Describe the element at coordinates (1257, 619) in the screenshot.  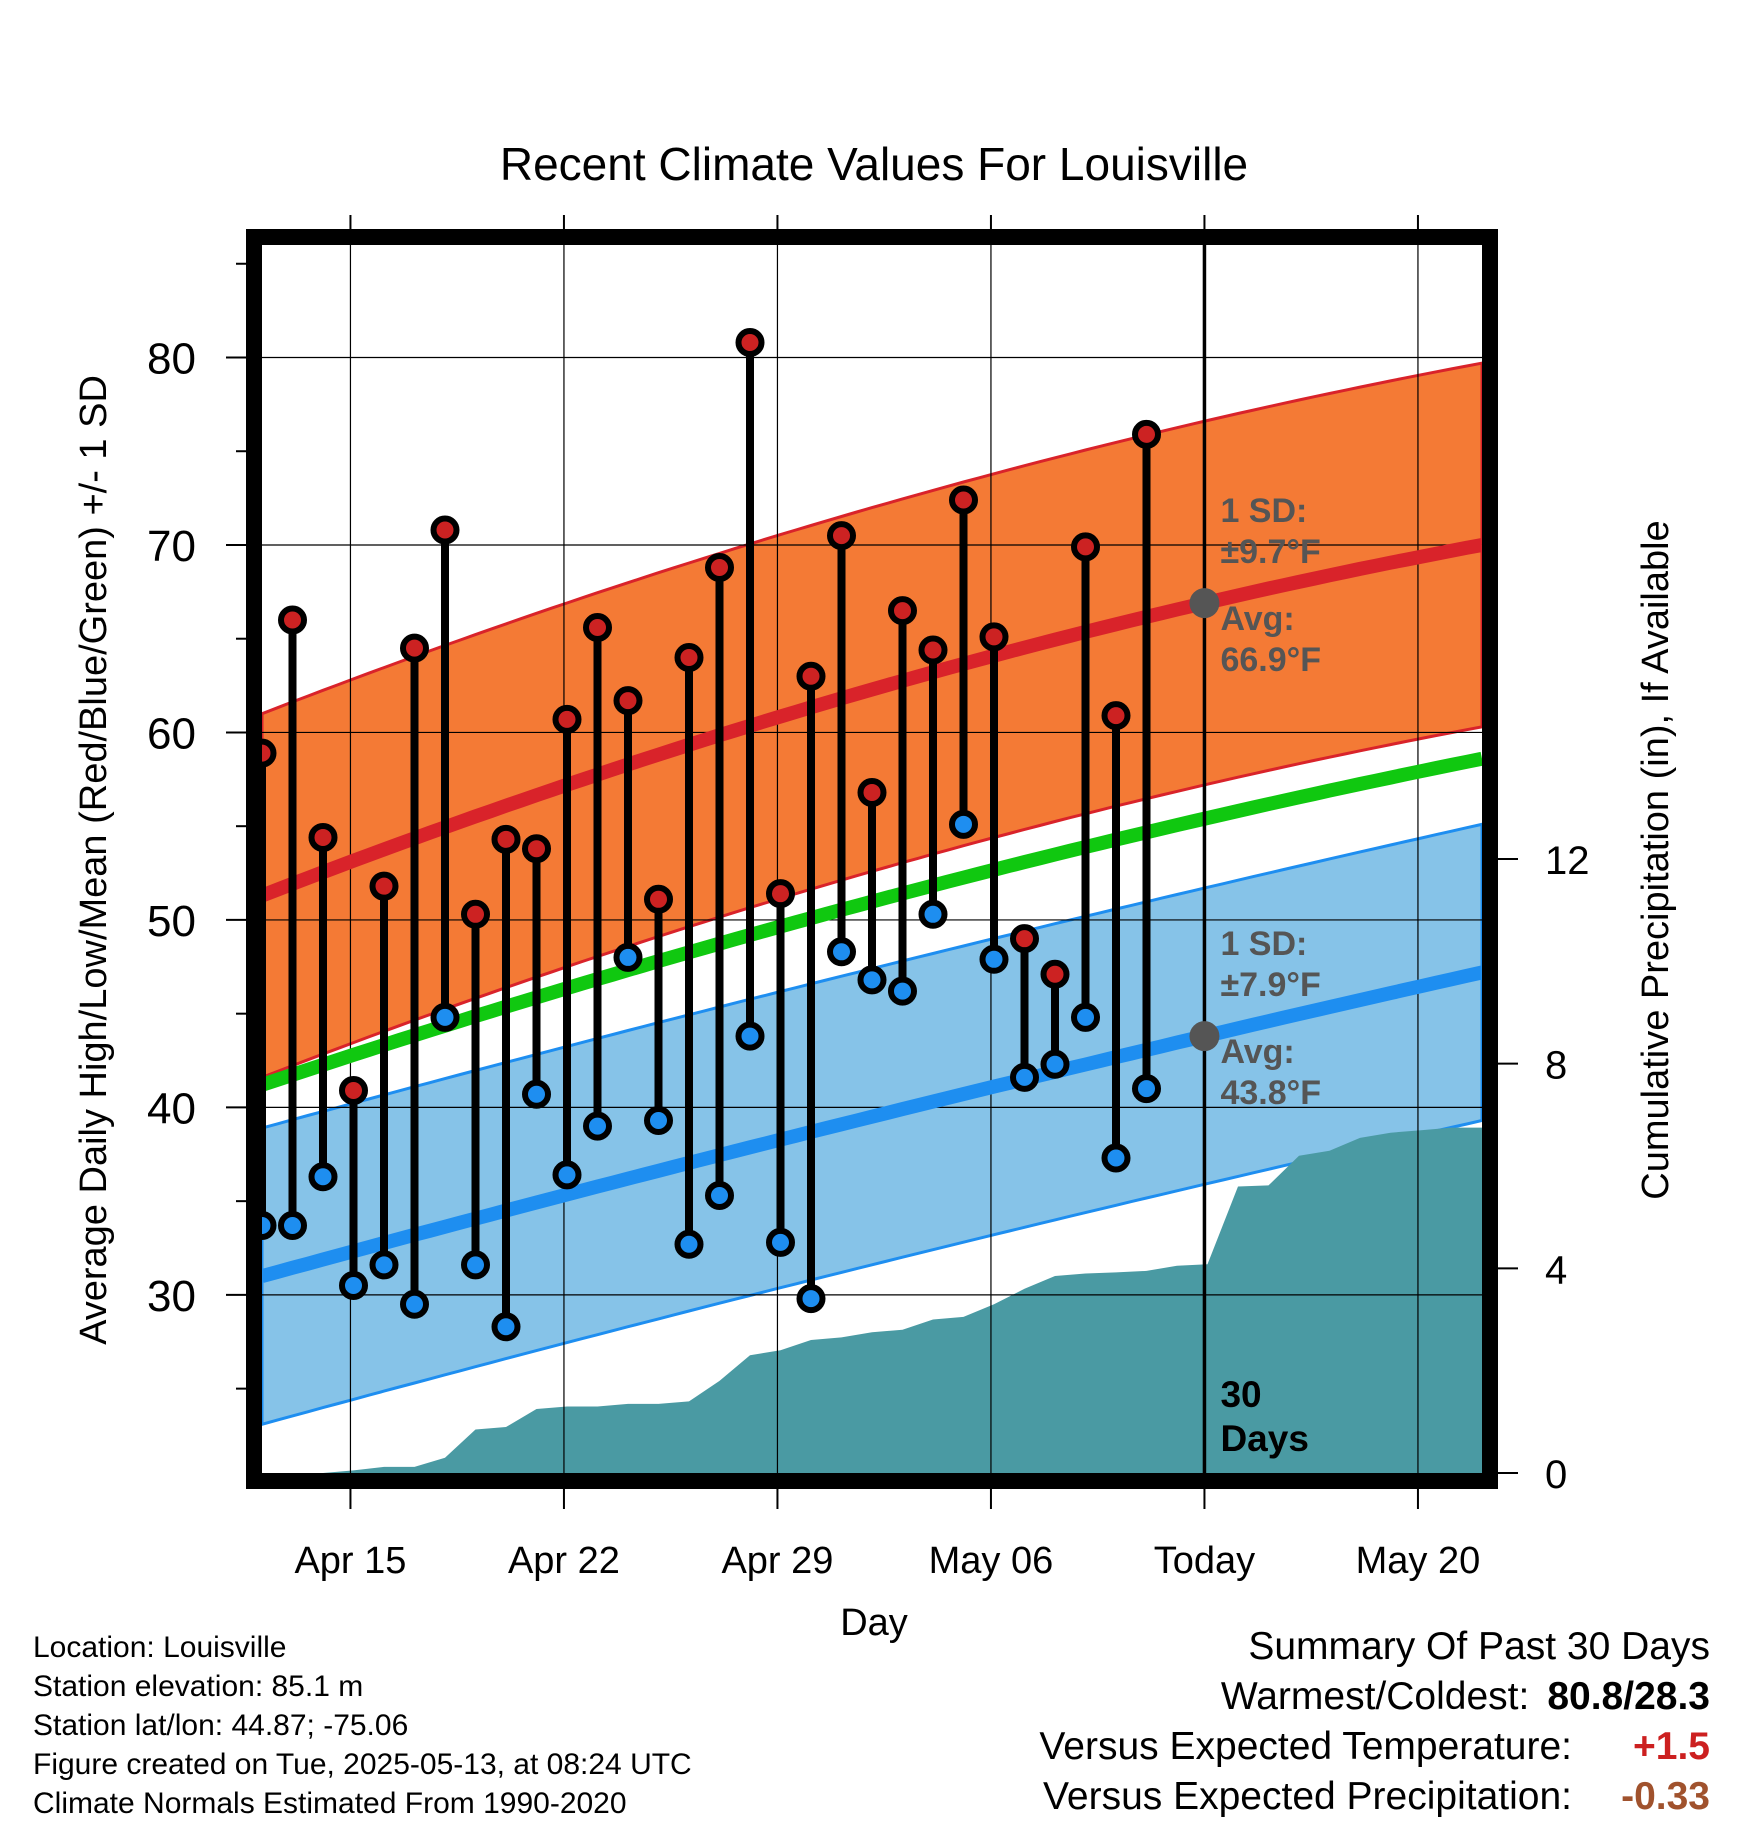
I see `high-avg-label: Avg:` at that location.